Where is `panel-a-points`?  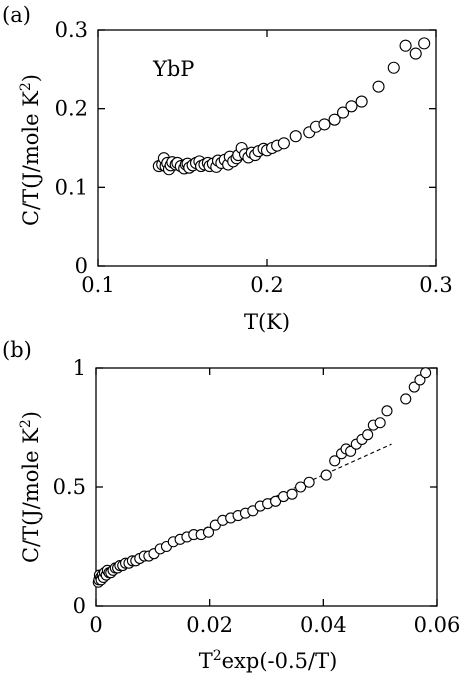 panel-a-points is located at coordinates (291, 106).